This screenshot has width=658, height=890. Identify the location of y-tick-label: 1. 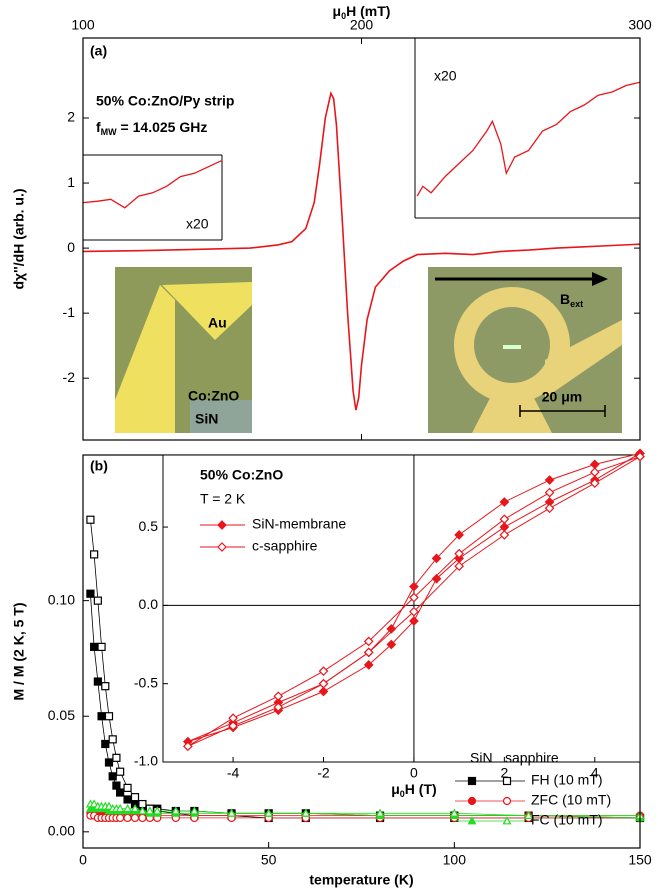
(71, 182).